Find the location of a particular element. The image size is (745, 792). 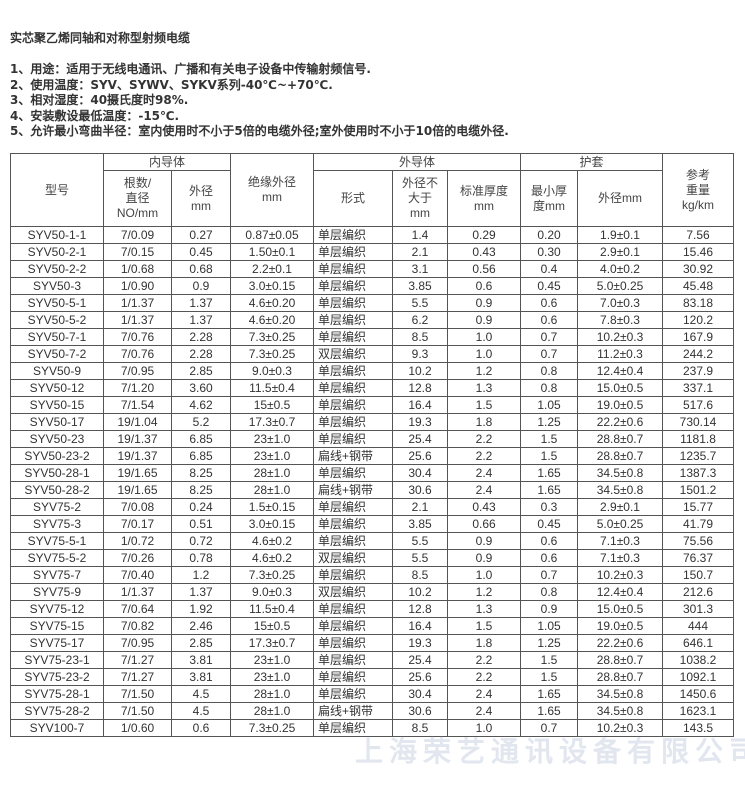

cell: 1387.3 is located at coordinates (698, 473).